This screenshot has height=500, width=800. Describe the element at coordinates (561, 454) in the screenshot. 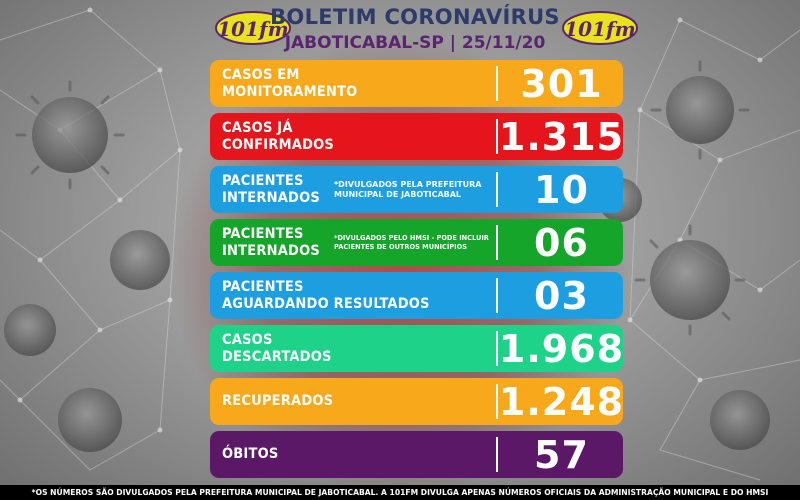

I see `row-value: 57` at that location.